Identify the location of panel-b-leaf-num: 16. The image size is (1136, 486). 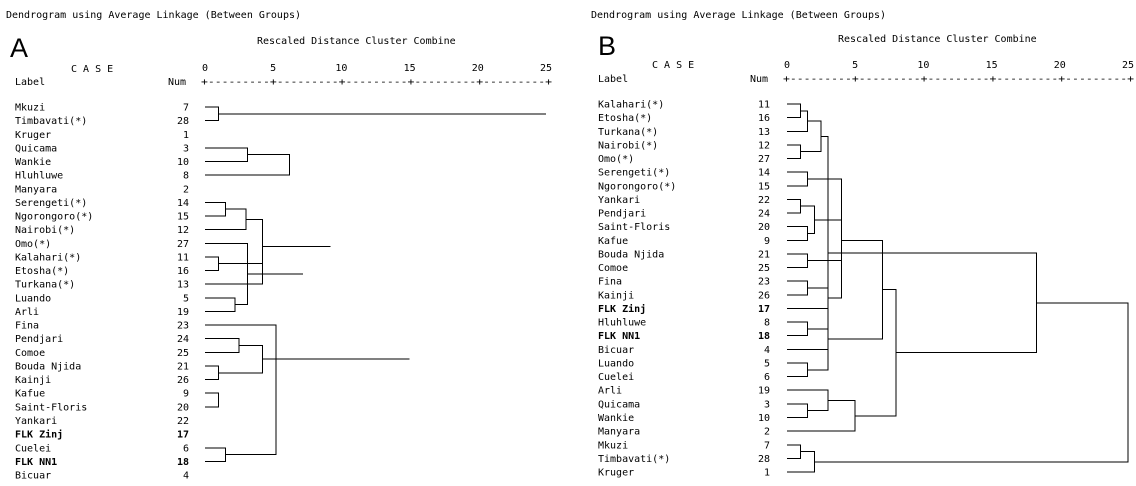
(764, 118).